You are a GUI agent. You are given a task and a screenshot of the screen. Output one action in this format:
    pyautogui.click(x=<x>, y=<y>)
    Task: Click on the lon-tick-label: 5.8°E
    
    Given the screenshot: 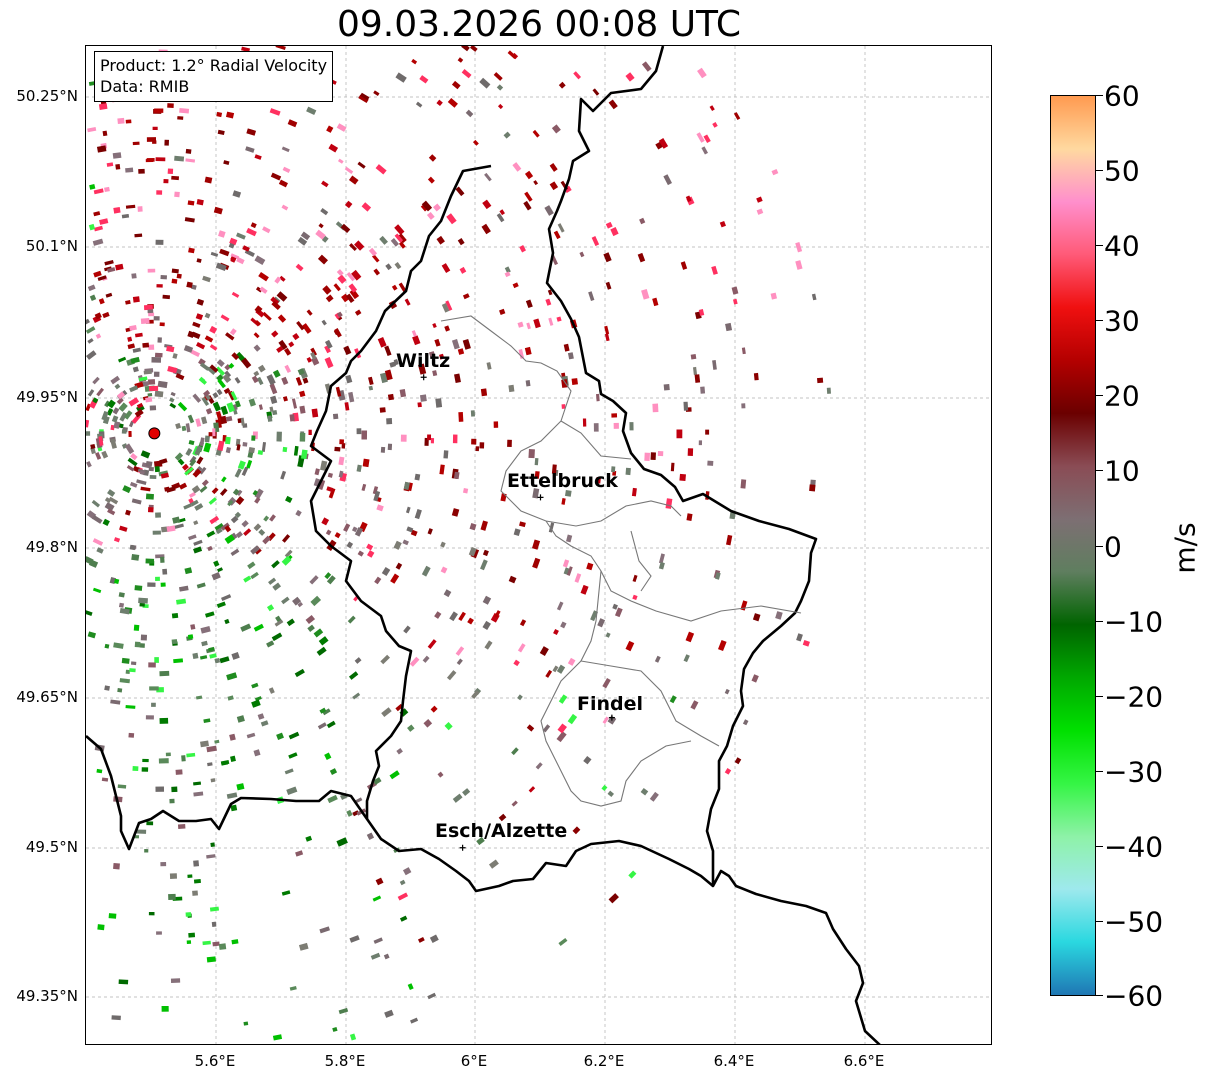 What is the action you would take?
    pyautogui.click(x=345, y=1061)
    